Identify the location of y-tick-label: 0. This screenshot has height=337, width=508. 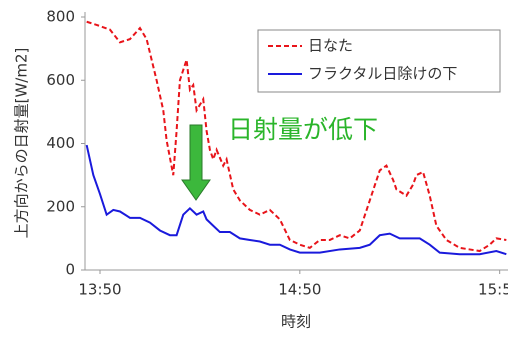
(70, 270).